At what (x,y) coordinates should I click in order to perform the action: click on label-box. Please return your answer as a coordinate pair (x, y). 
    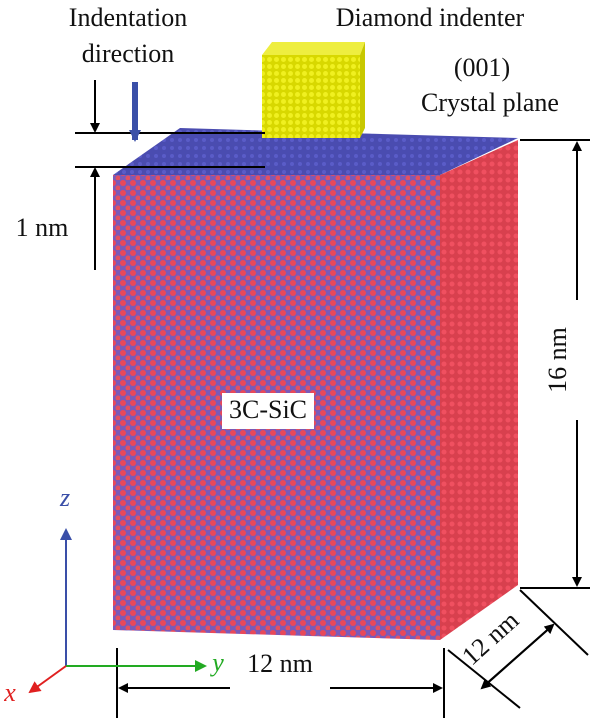
    Looking at the image, I should click on (268, 411).